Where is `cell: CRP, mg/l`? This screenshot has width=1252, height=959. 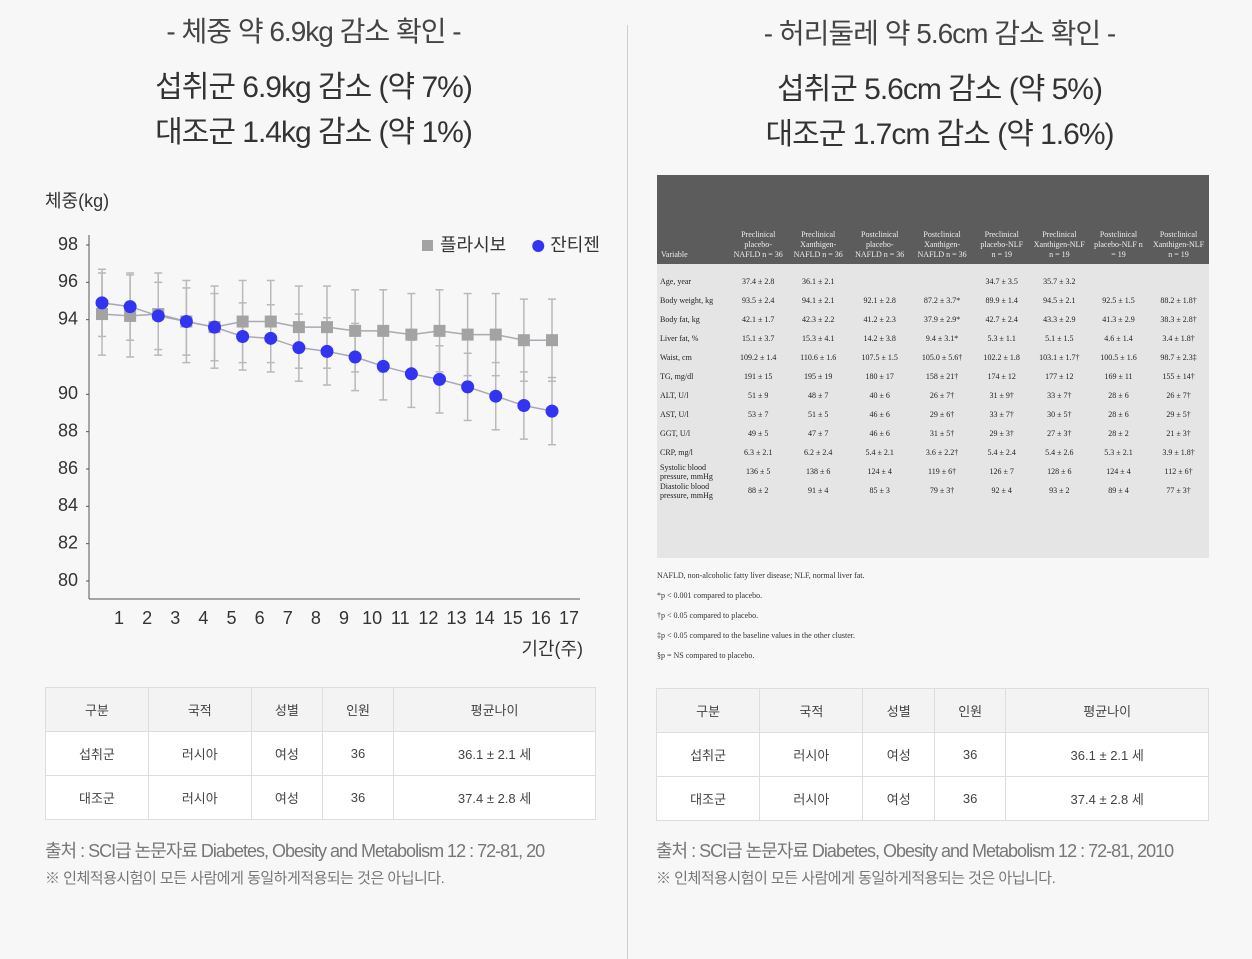 cell: CRP, mg/l is located at coordinates (676, 452).